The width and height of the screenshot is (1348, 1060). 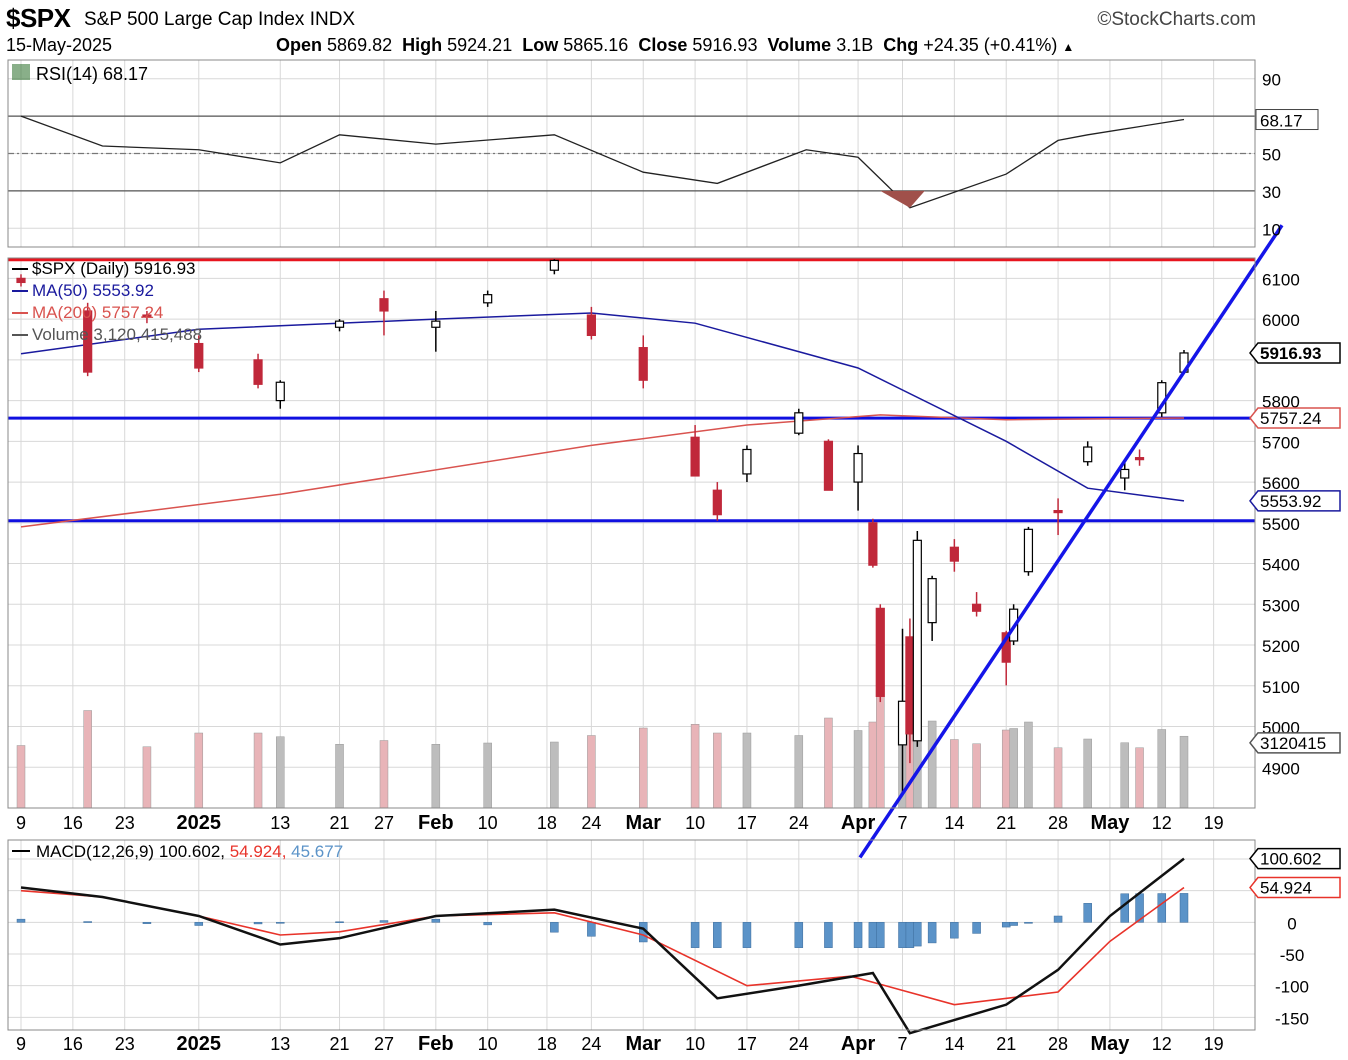 I want to click on macd-tick-label: -50, so click(x=1292, y=955).